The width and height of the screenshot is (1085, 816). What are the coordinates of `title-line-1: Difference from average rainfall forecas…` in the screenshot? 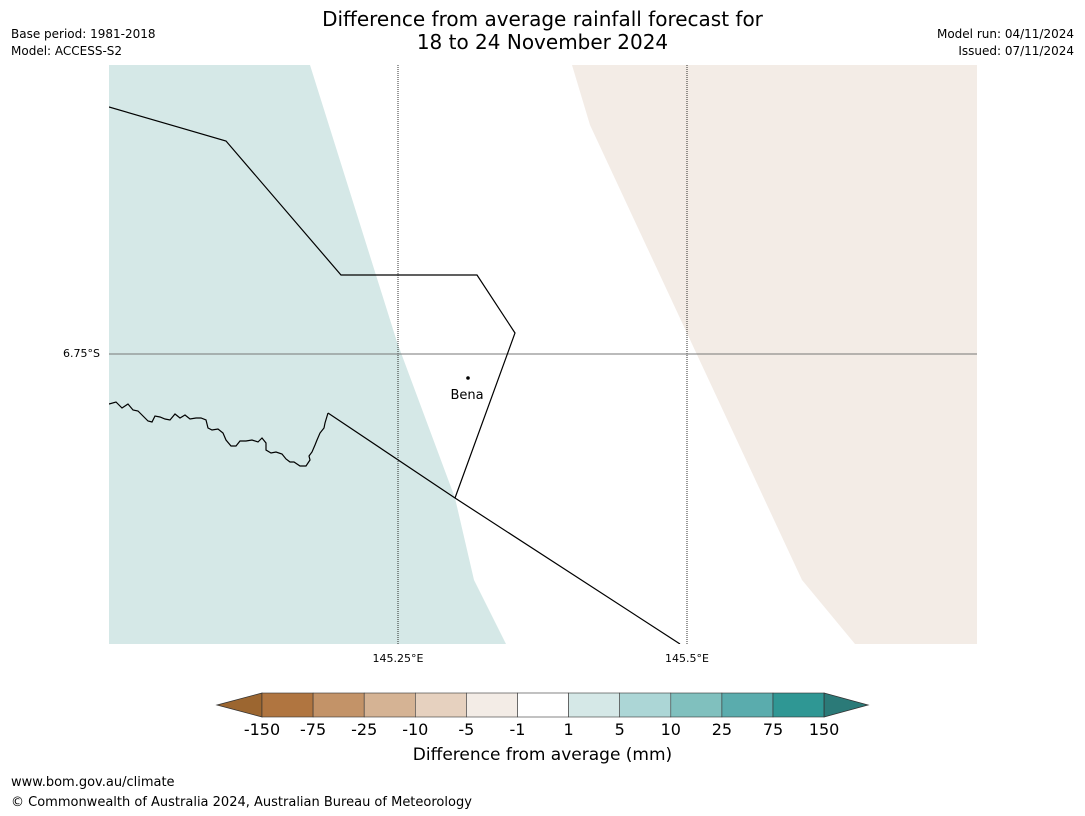 It's located at (542, 19).